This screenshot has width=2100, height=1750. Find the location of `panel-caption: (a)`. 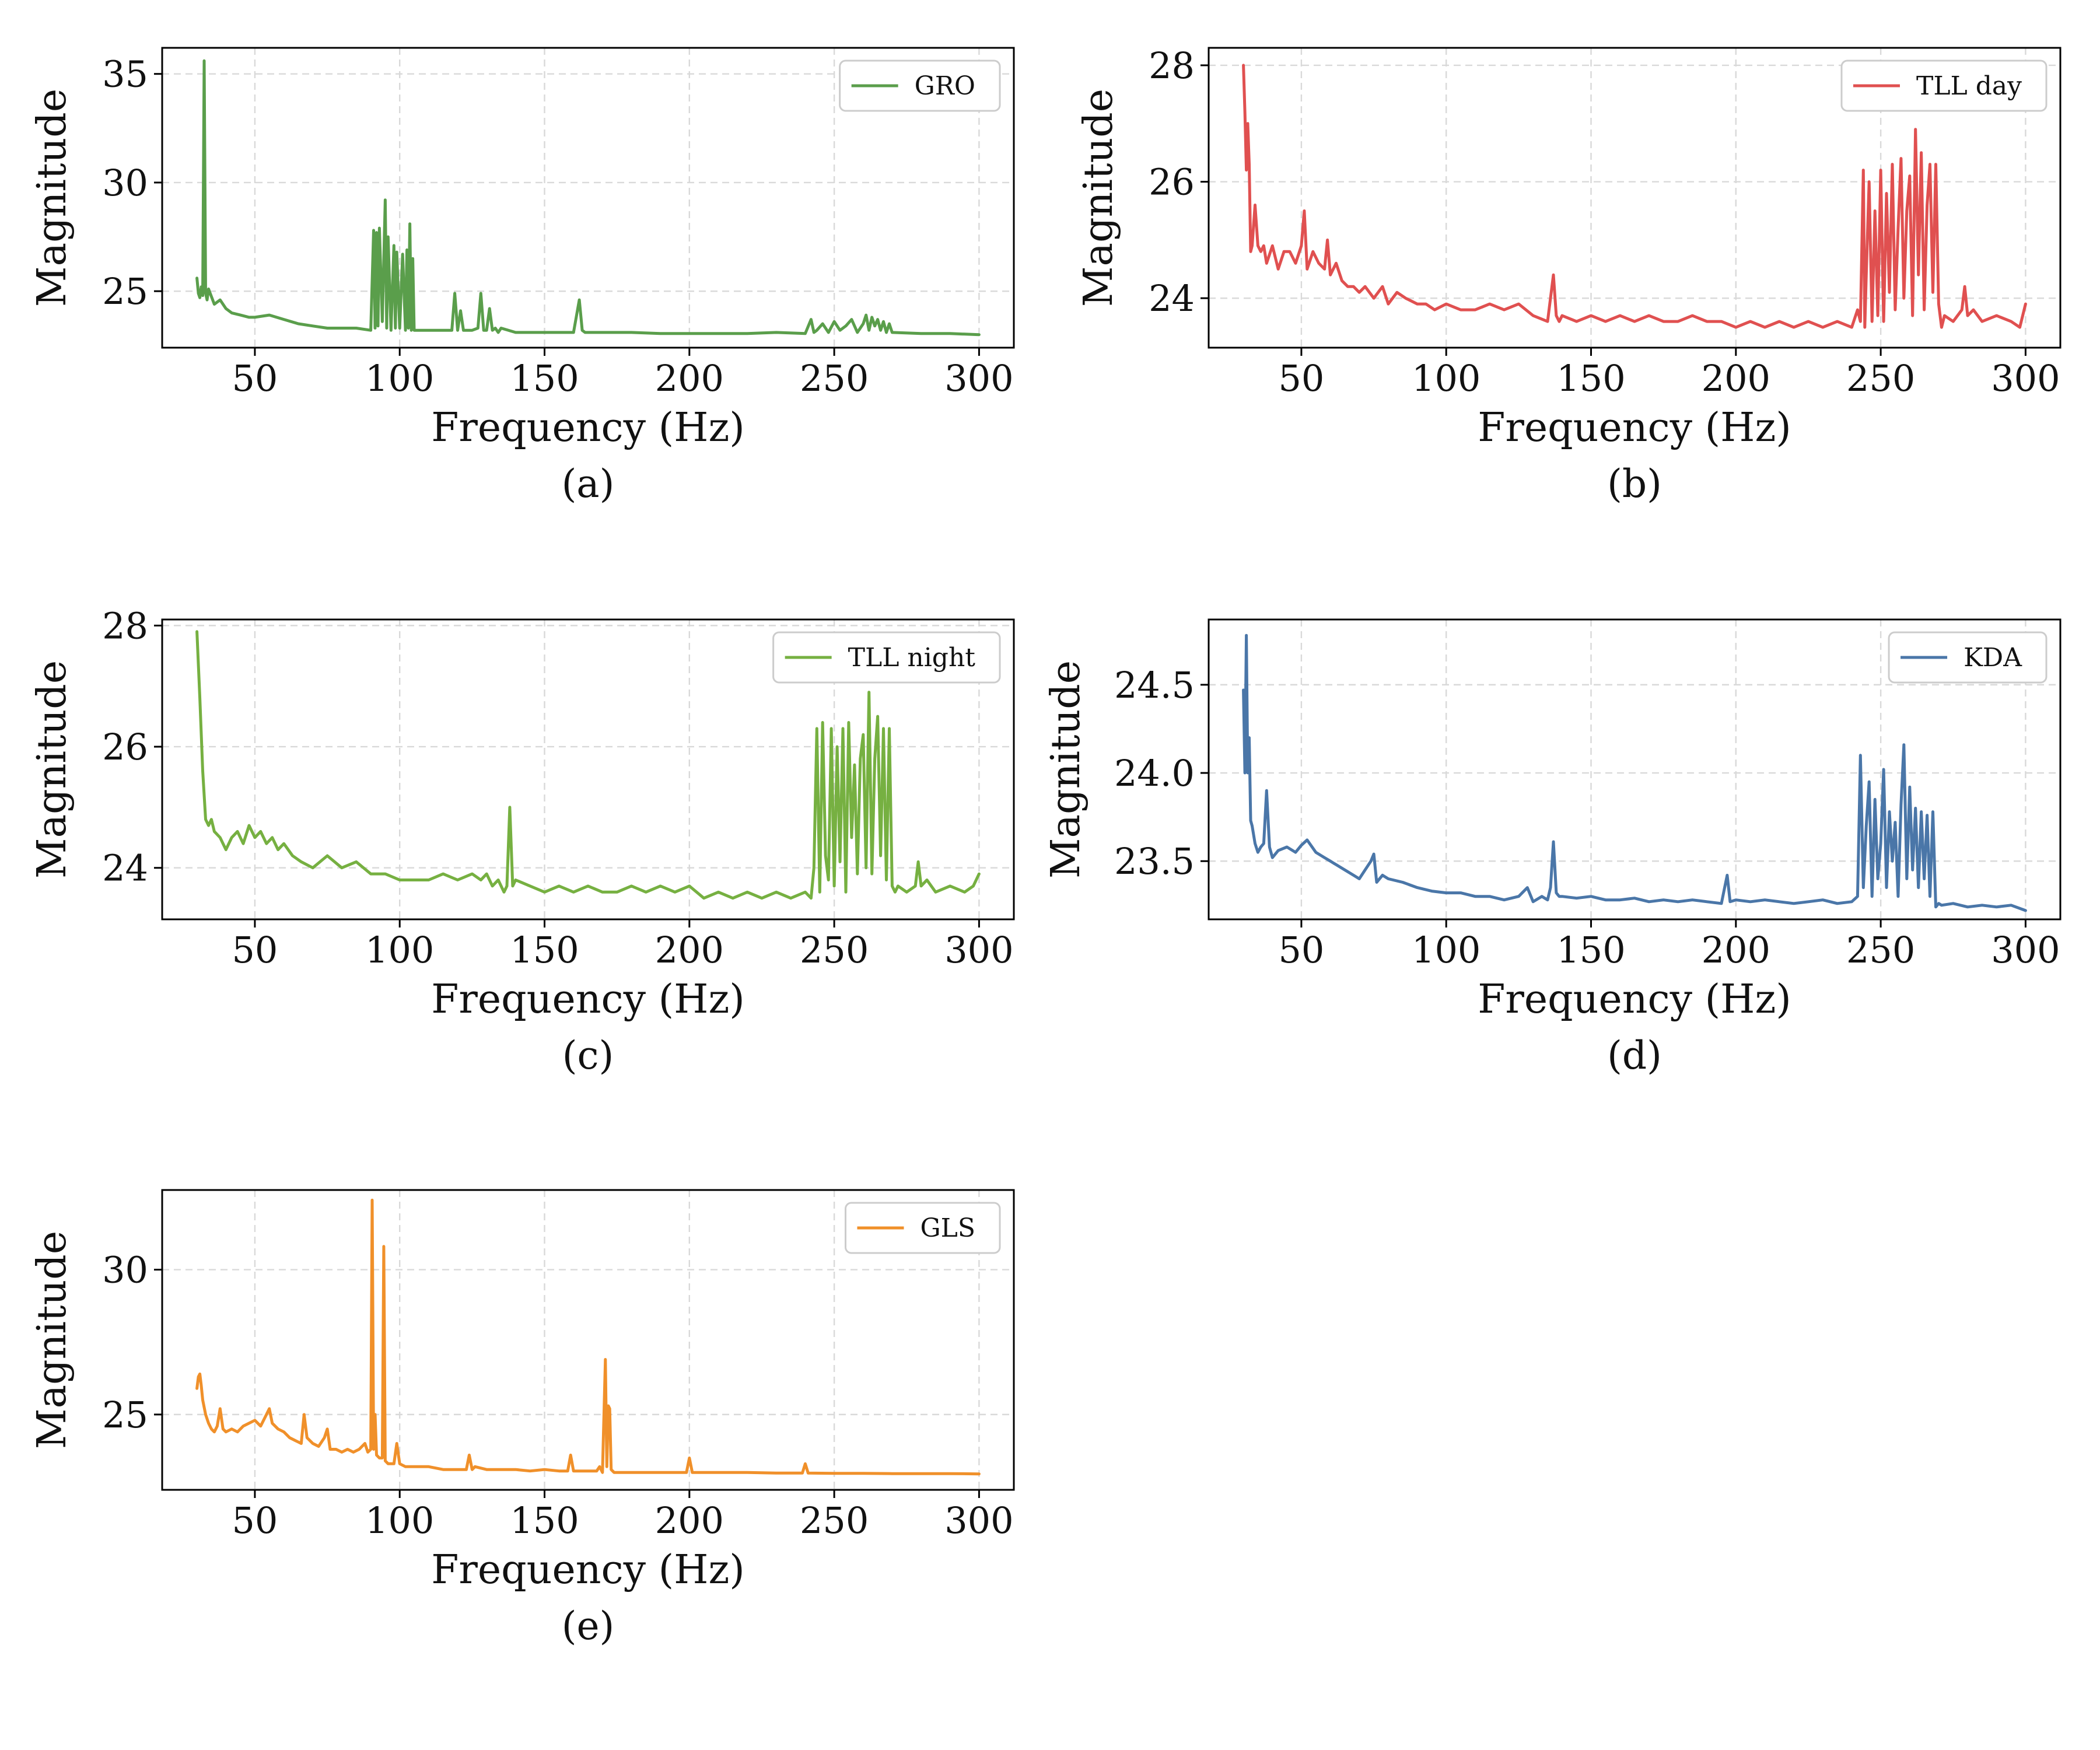

panel-caption: (a) is located at coordinates (588, 483).